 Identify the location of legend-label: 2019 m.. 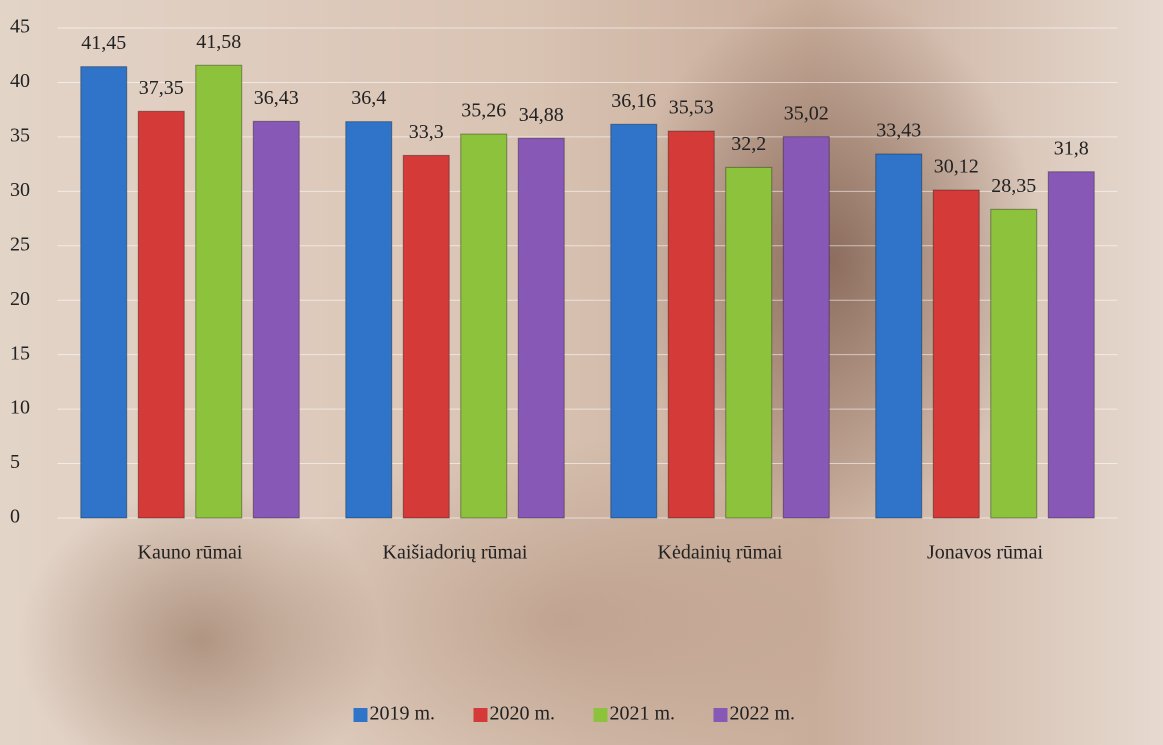
(403, 714).